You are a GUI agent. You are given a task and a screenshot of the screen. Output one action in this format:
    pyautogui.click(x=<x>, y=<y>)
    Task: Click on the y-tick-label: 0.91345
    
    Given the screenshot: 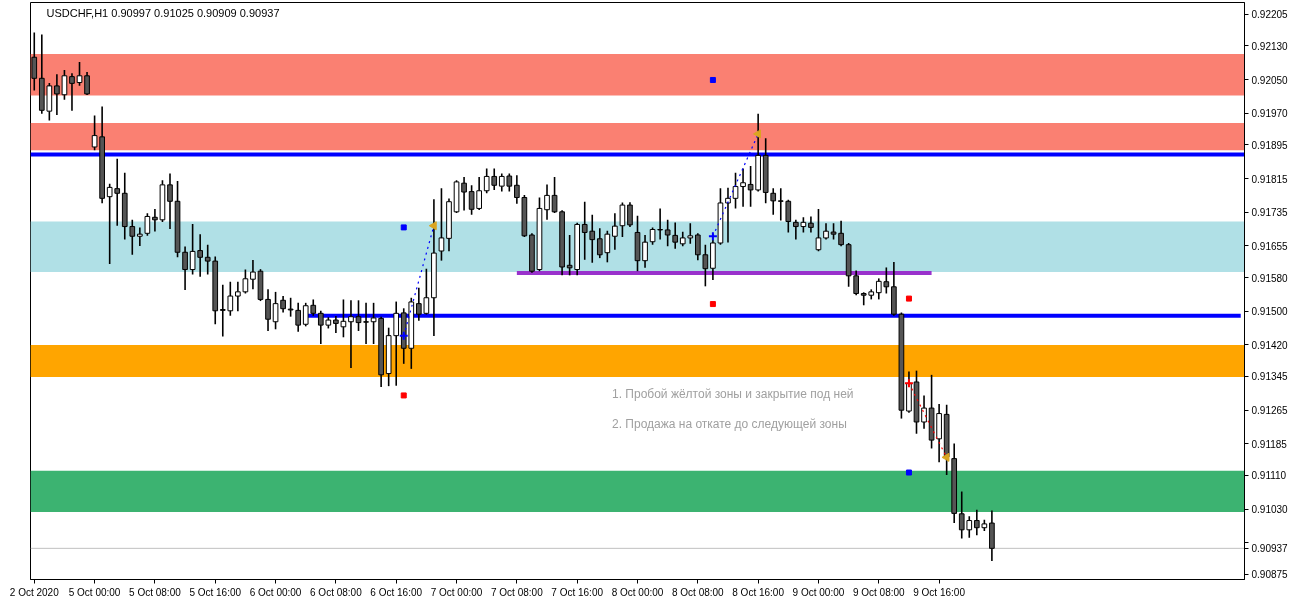 What is the action you would take?
    pyautogui.click(x=1270, y=377)
    